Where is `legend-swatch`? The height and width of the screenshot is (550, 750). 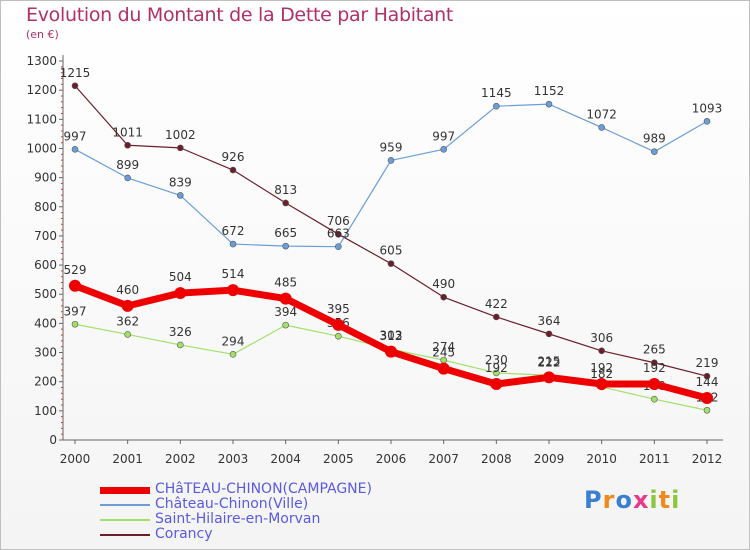 legend-swatch is located at coordinates (125, 535).